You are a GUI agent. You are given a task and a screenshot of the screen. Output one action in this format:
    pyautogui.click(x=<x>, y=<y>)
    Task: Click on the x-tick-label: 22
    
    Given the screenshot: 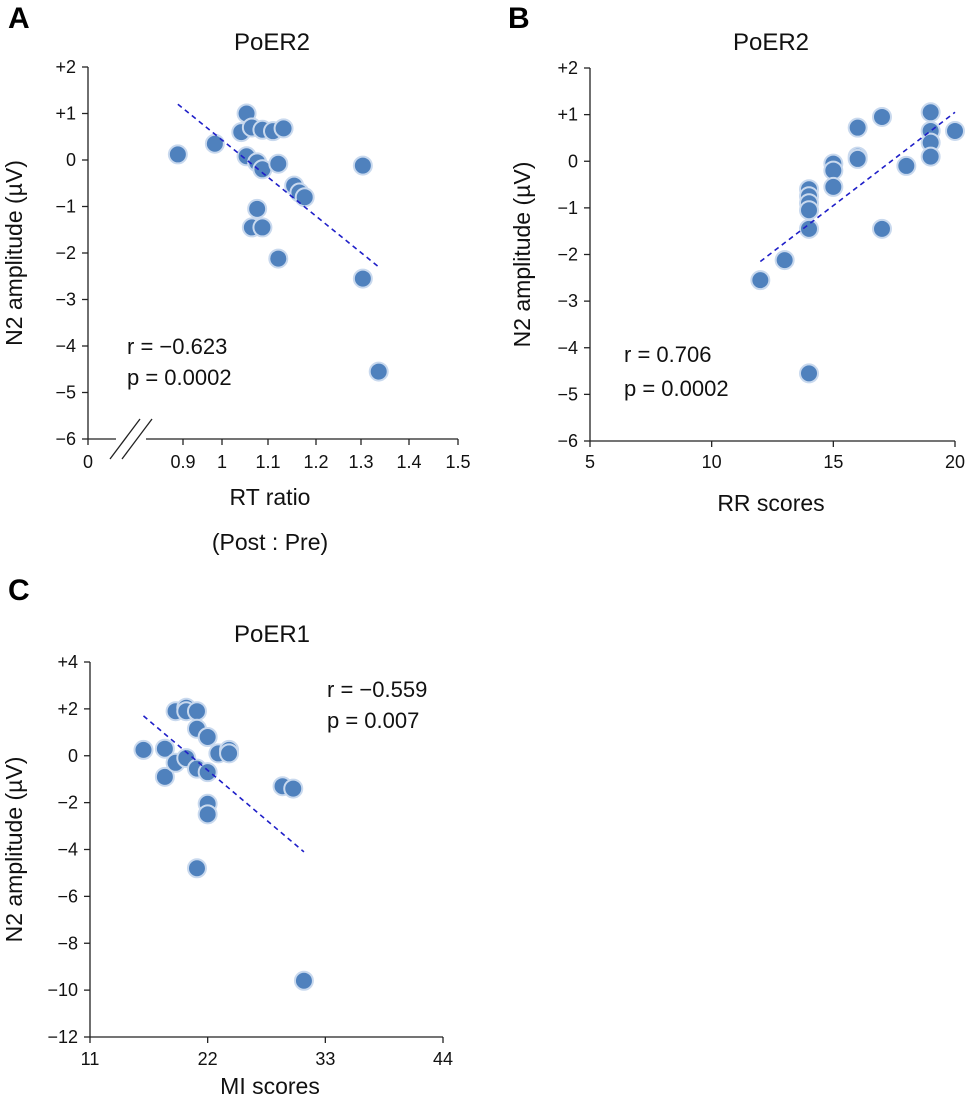 What is the action you would take?
    pyautogui.click(x=208, y=1059)
    